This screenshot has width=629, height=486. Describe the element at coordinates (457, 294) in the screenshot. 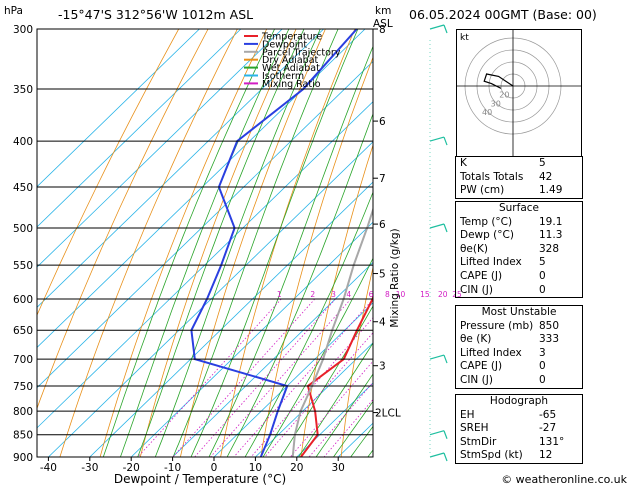

I see `mixing-ratio-label: 25` at that location.